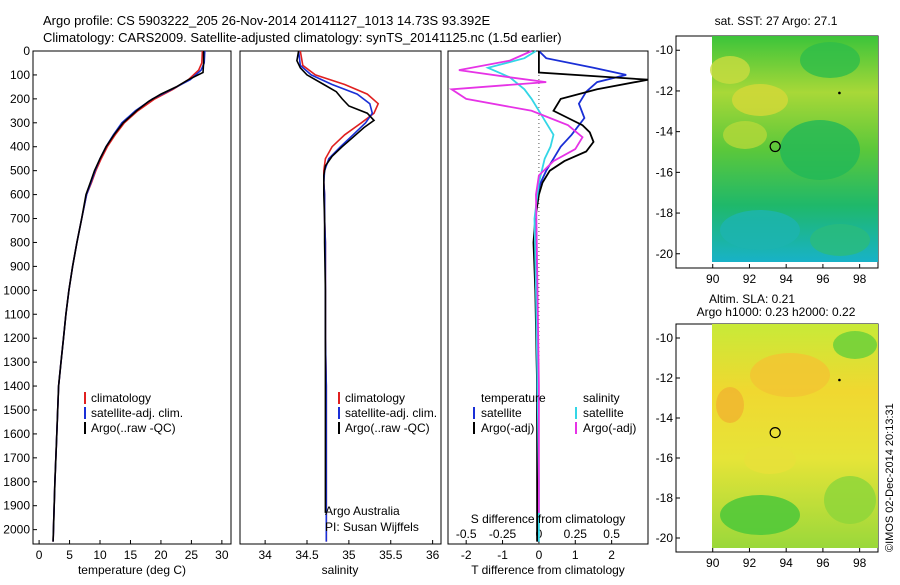 The width and height of the screenshot is (900, 585). I want to click on depth-tick-label: 700, so click(20, 219).